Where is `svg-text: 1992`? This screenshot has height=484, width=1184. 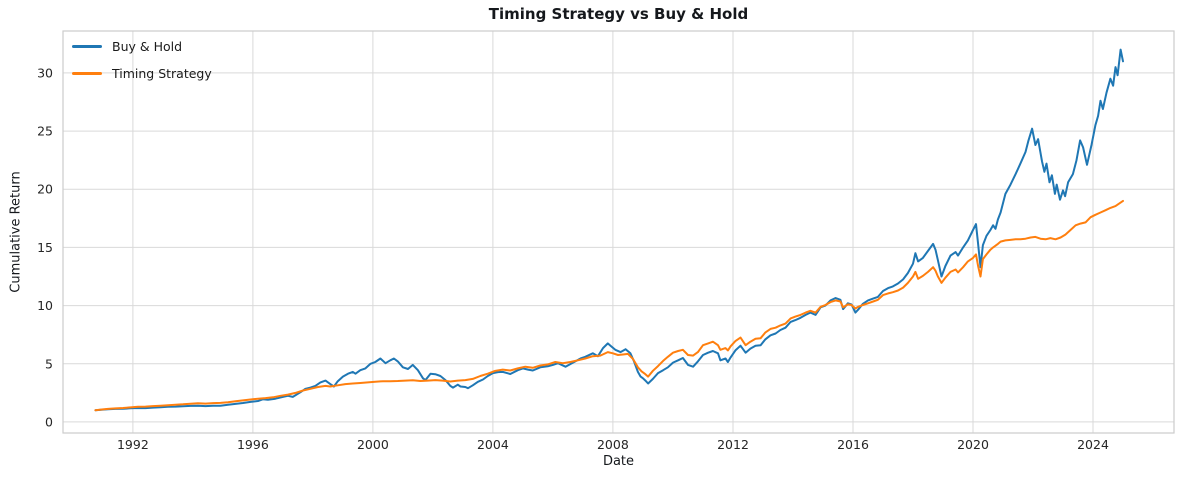
svg-text: 1992 is located at coordinates (133, 444).